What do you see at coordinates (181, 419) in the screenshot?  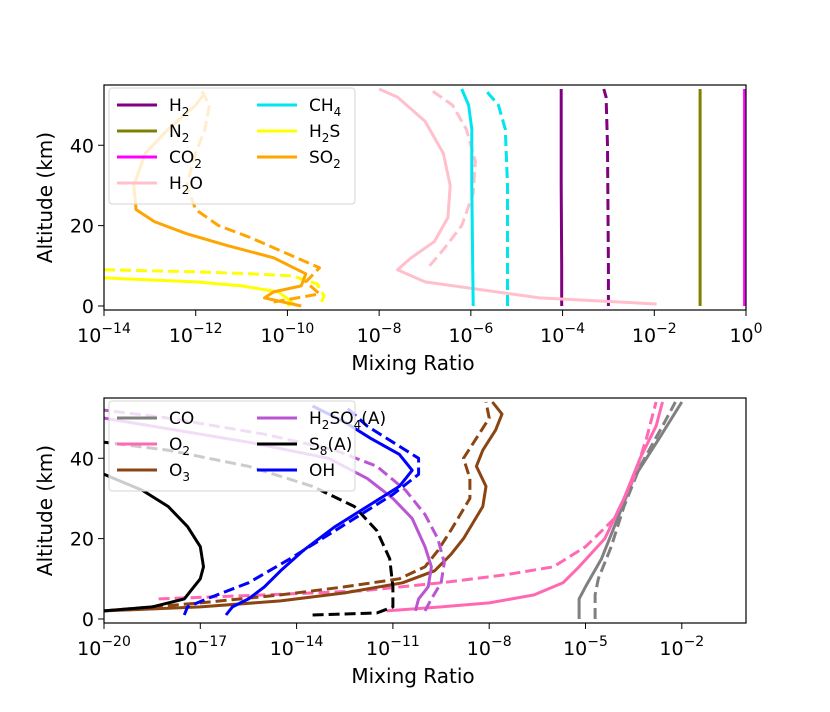 I see `legend-label-co: CO` at bounding box center [181, 419].